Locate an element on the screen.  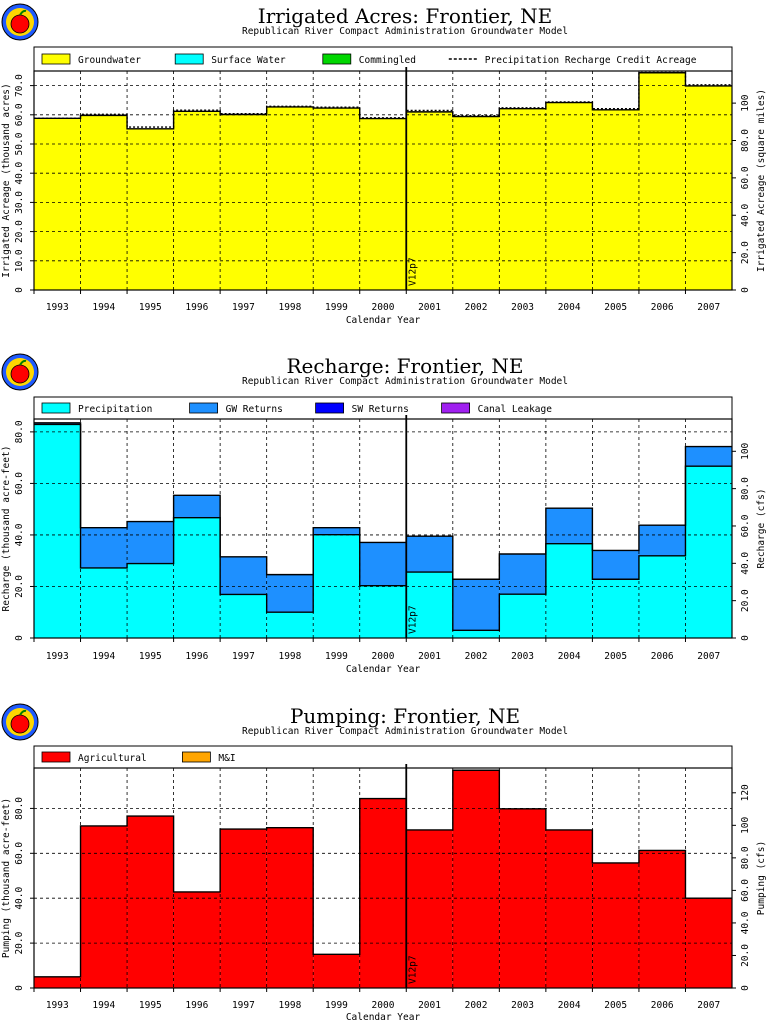
chart-title: Recharge: Frontier, NE is located at coordinates (404, 366).